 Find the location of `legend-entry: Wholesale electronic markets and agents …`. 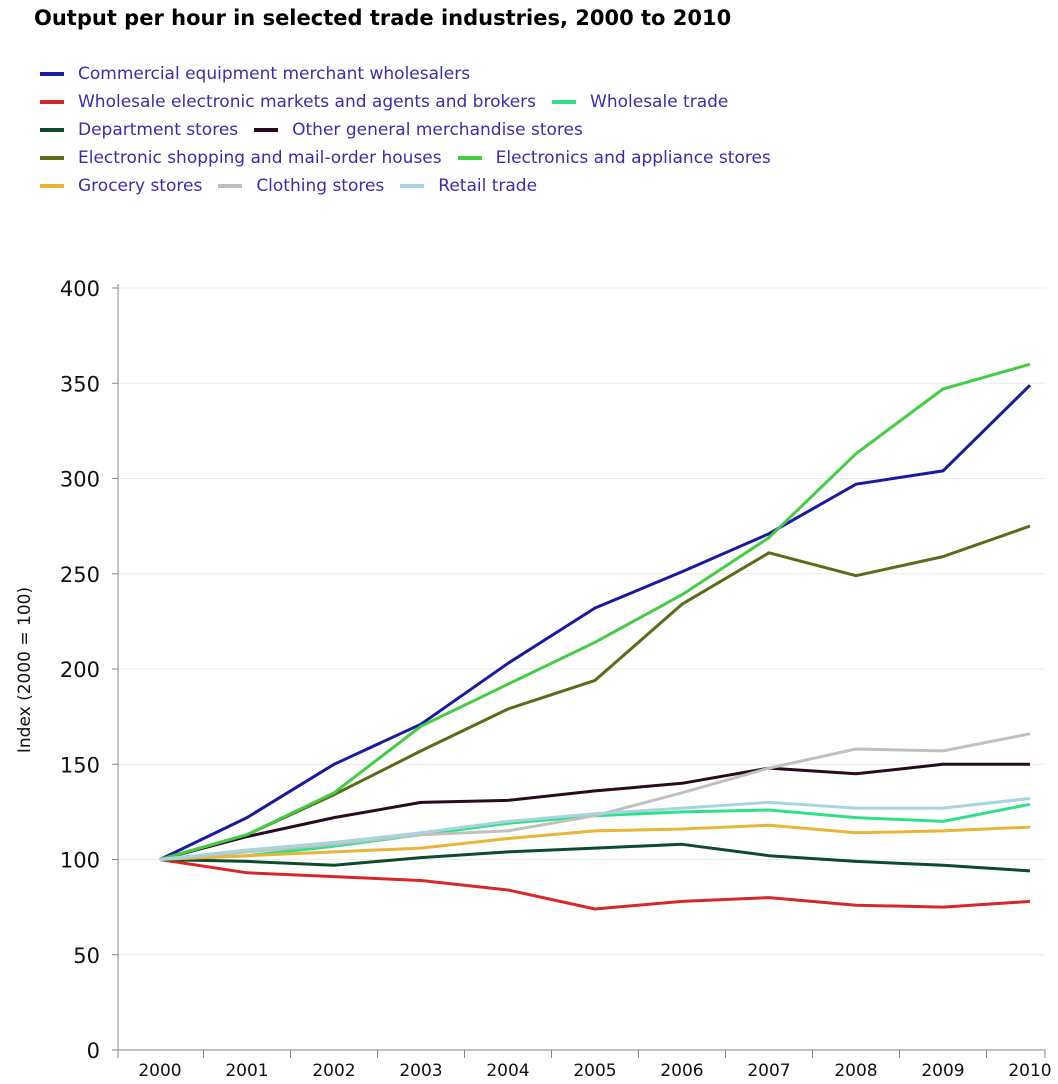

legend-entry: Wholesale electronic markets and agents … is located at coordinates (288, 102).